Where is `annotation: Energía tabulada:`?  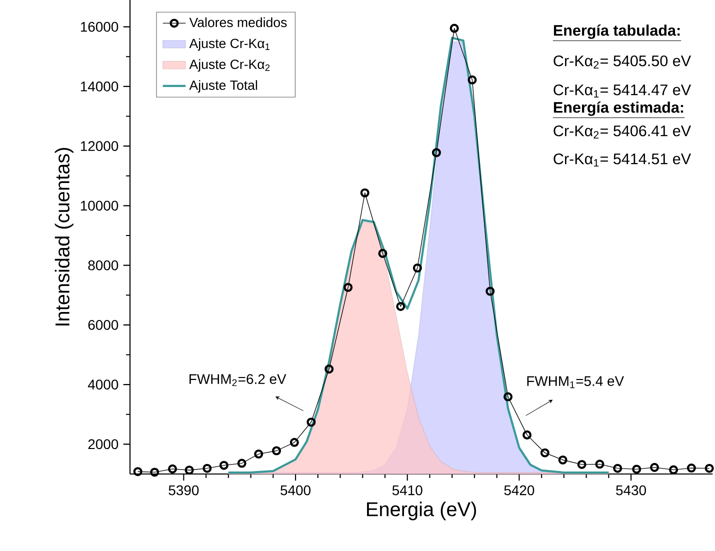
annotation: Energía tabulada: is located at coordinates (617, 31).